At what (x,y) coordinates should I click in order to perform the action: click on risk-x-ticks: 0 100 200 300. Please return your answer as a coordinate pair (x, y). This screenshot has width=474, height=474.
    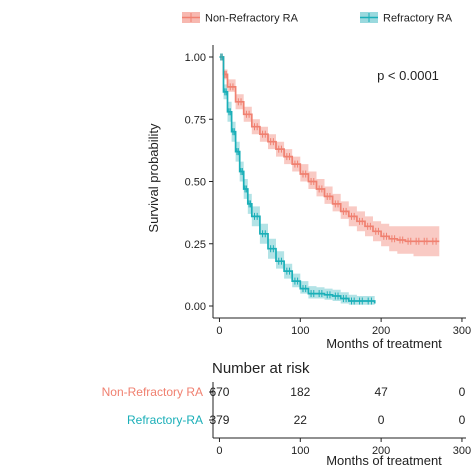
    Looking at the image, I should click on (343, 447).